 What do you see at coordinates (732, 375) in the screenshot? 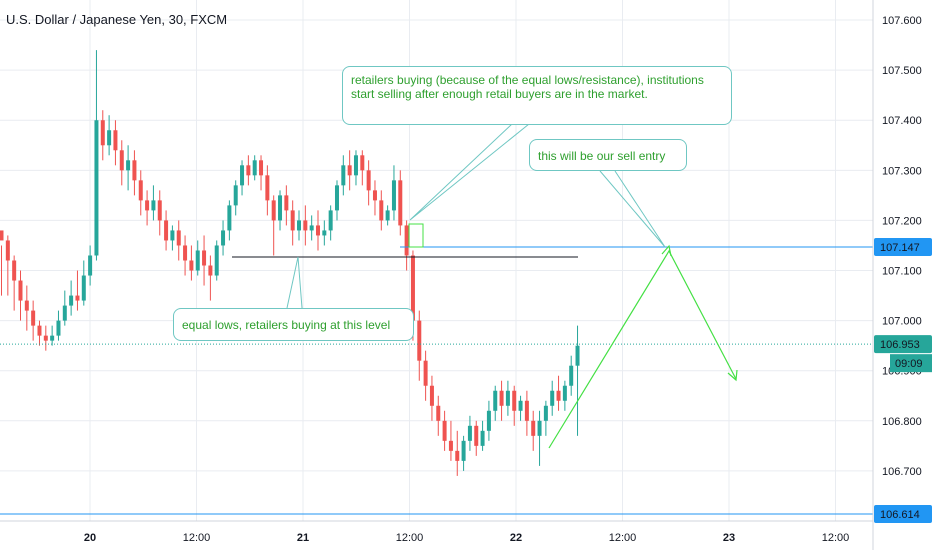
I see `arrow-head-down` at bounding box center [732, 375].